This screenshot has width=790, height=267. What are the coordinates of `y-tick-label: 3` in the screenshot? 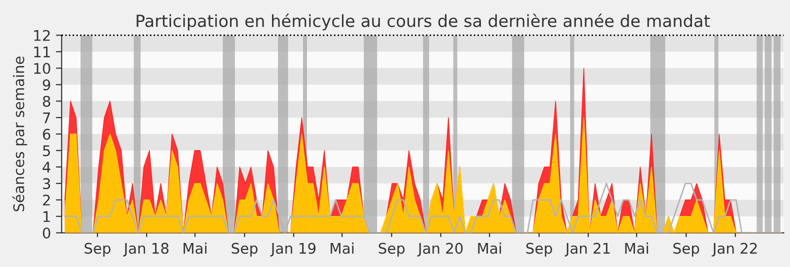 It's located at (46, 184).